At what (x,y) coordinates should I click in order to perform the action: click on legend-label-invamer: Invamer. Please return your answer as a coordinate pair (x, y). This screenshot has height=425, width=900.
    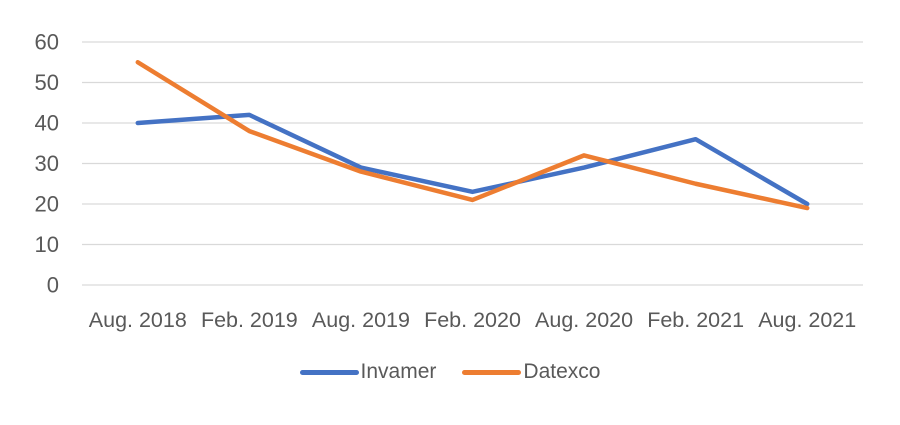
    Looking at the image, I should click on (398, 371).